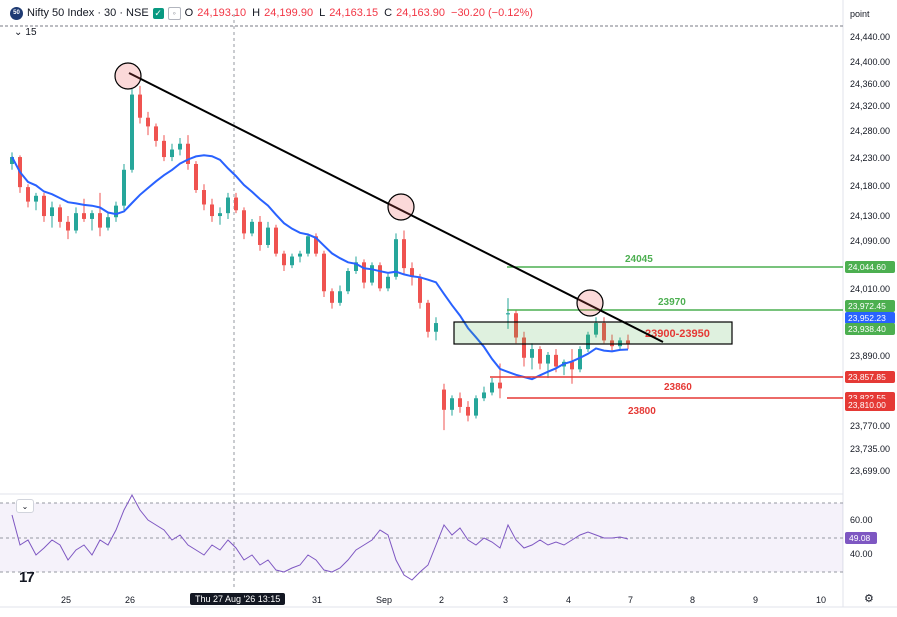  What do you see at coordinates (568, 600) in the screenshot?
I see `x-tick-label: 4` at bounding box center [568, 600].